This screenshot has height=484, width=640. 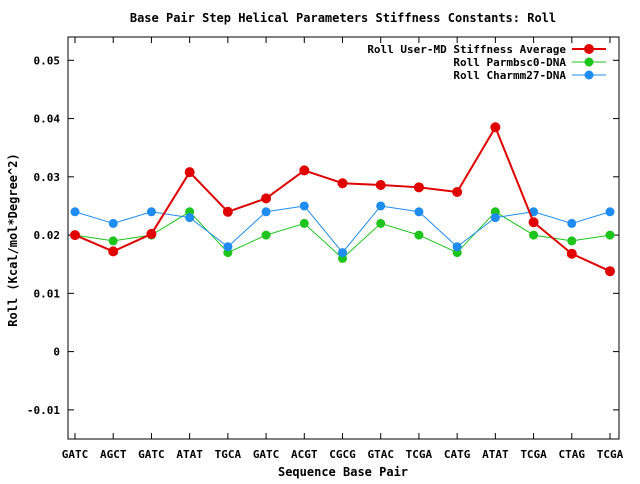 I want to click on x-tick-label: CTAG, so click(x=572, y=454).